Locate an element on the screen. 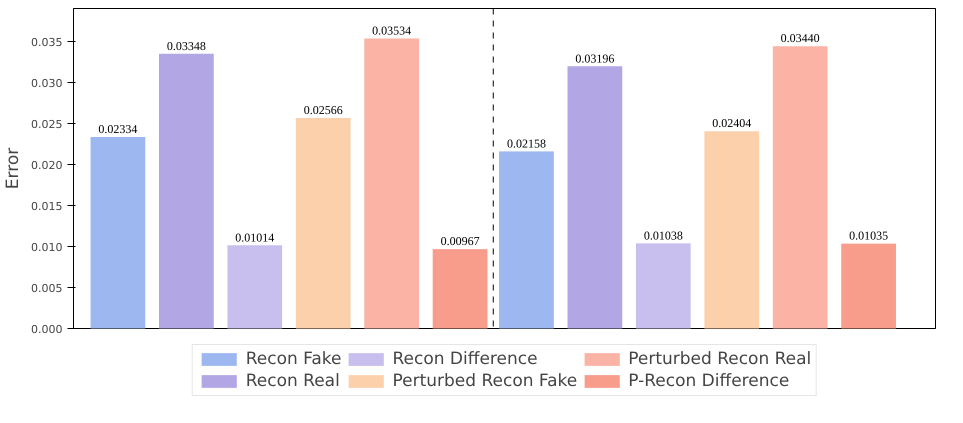  data-label: 0.03348 is located at coordinates (186, 45).